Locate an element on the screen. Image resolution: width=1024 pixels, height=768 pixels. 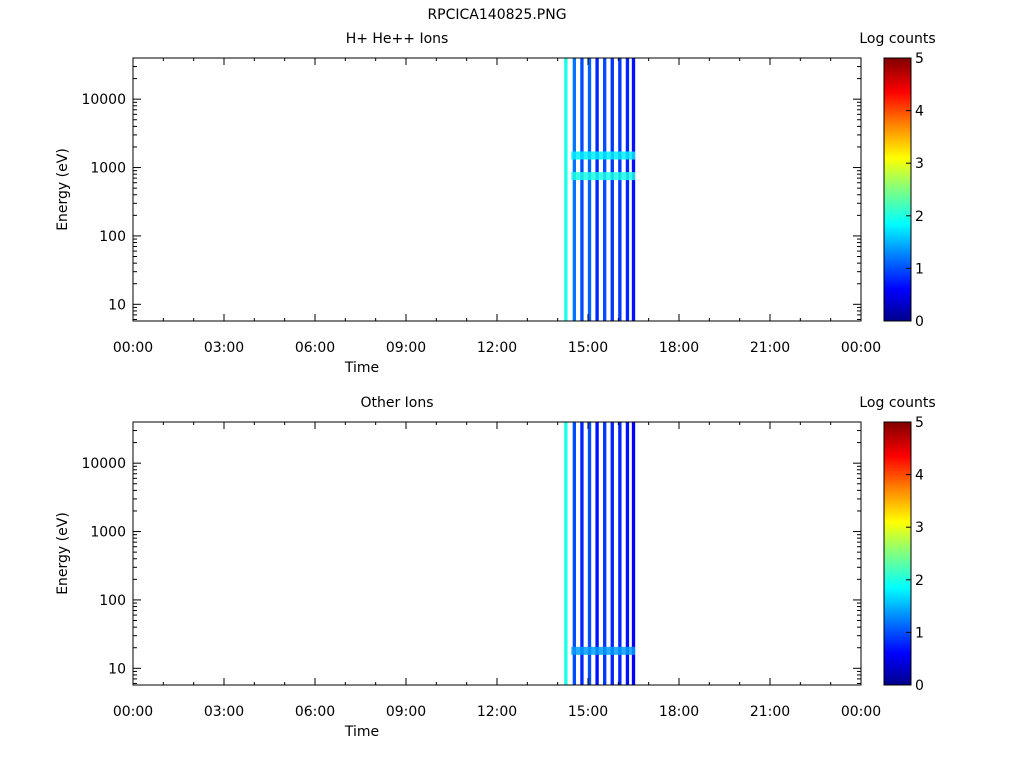
figure-title: RPCICA140825.PNG is located at coordinates (496, 15).